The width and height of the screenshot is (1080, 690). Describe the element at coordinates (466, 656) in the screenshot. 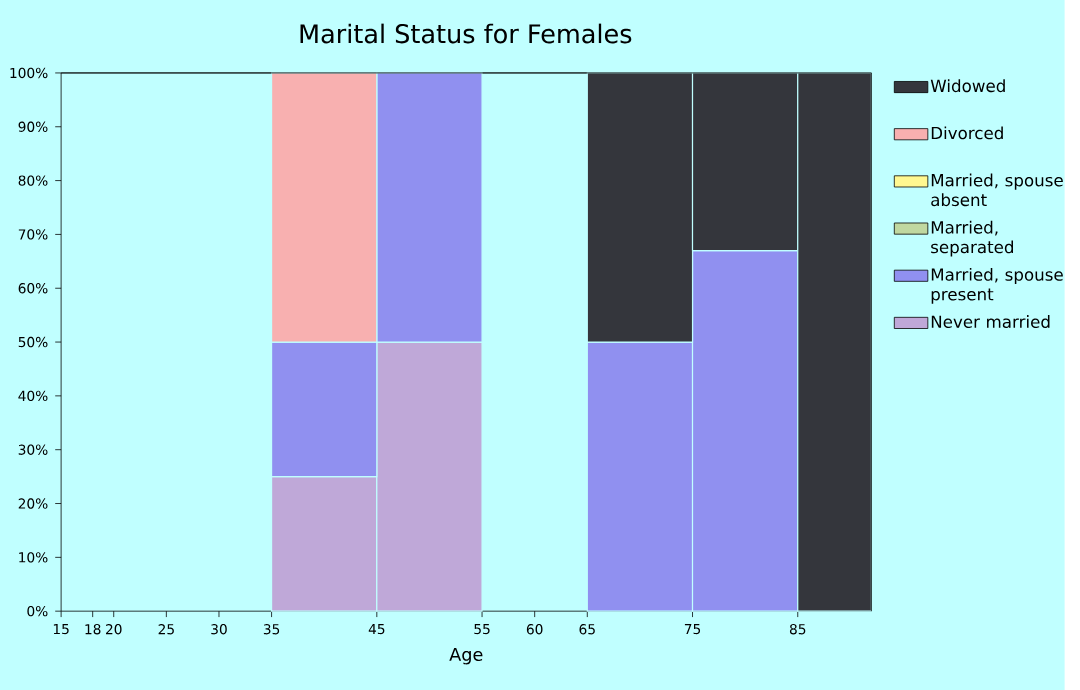

I see `x-axis-title: Age` at that location.